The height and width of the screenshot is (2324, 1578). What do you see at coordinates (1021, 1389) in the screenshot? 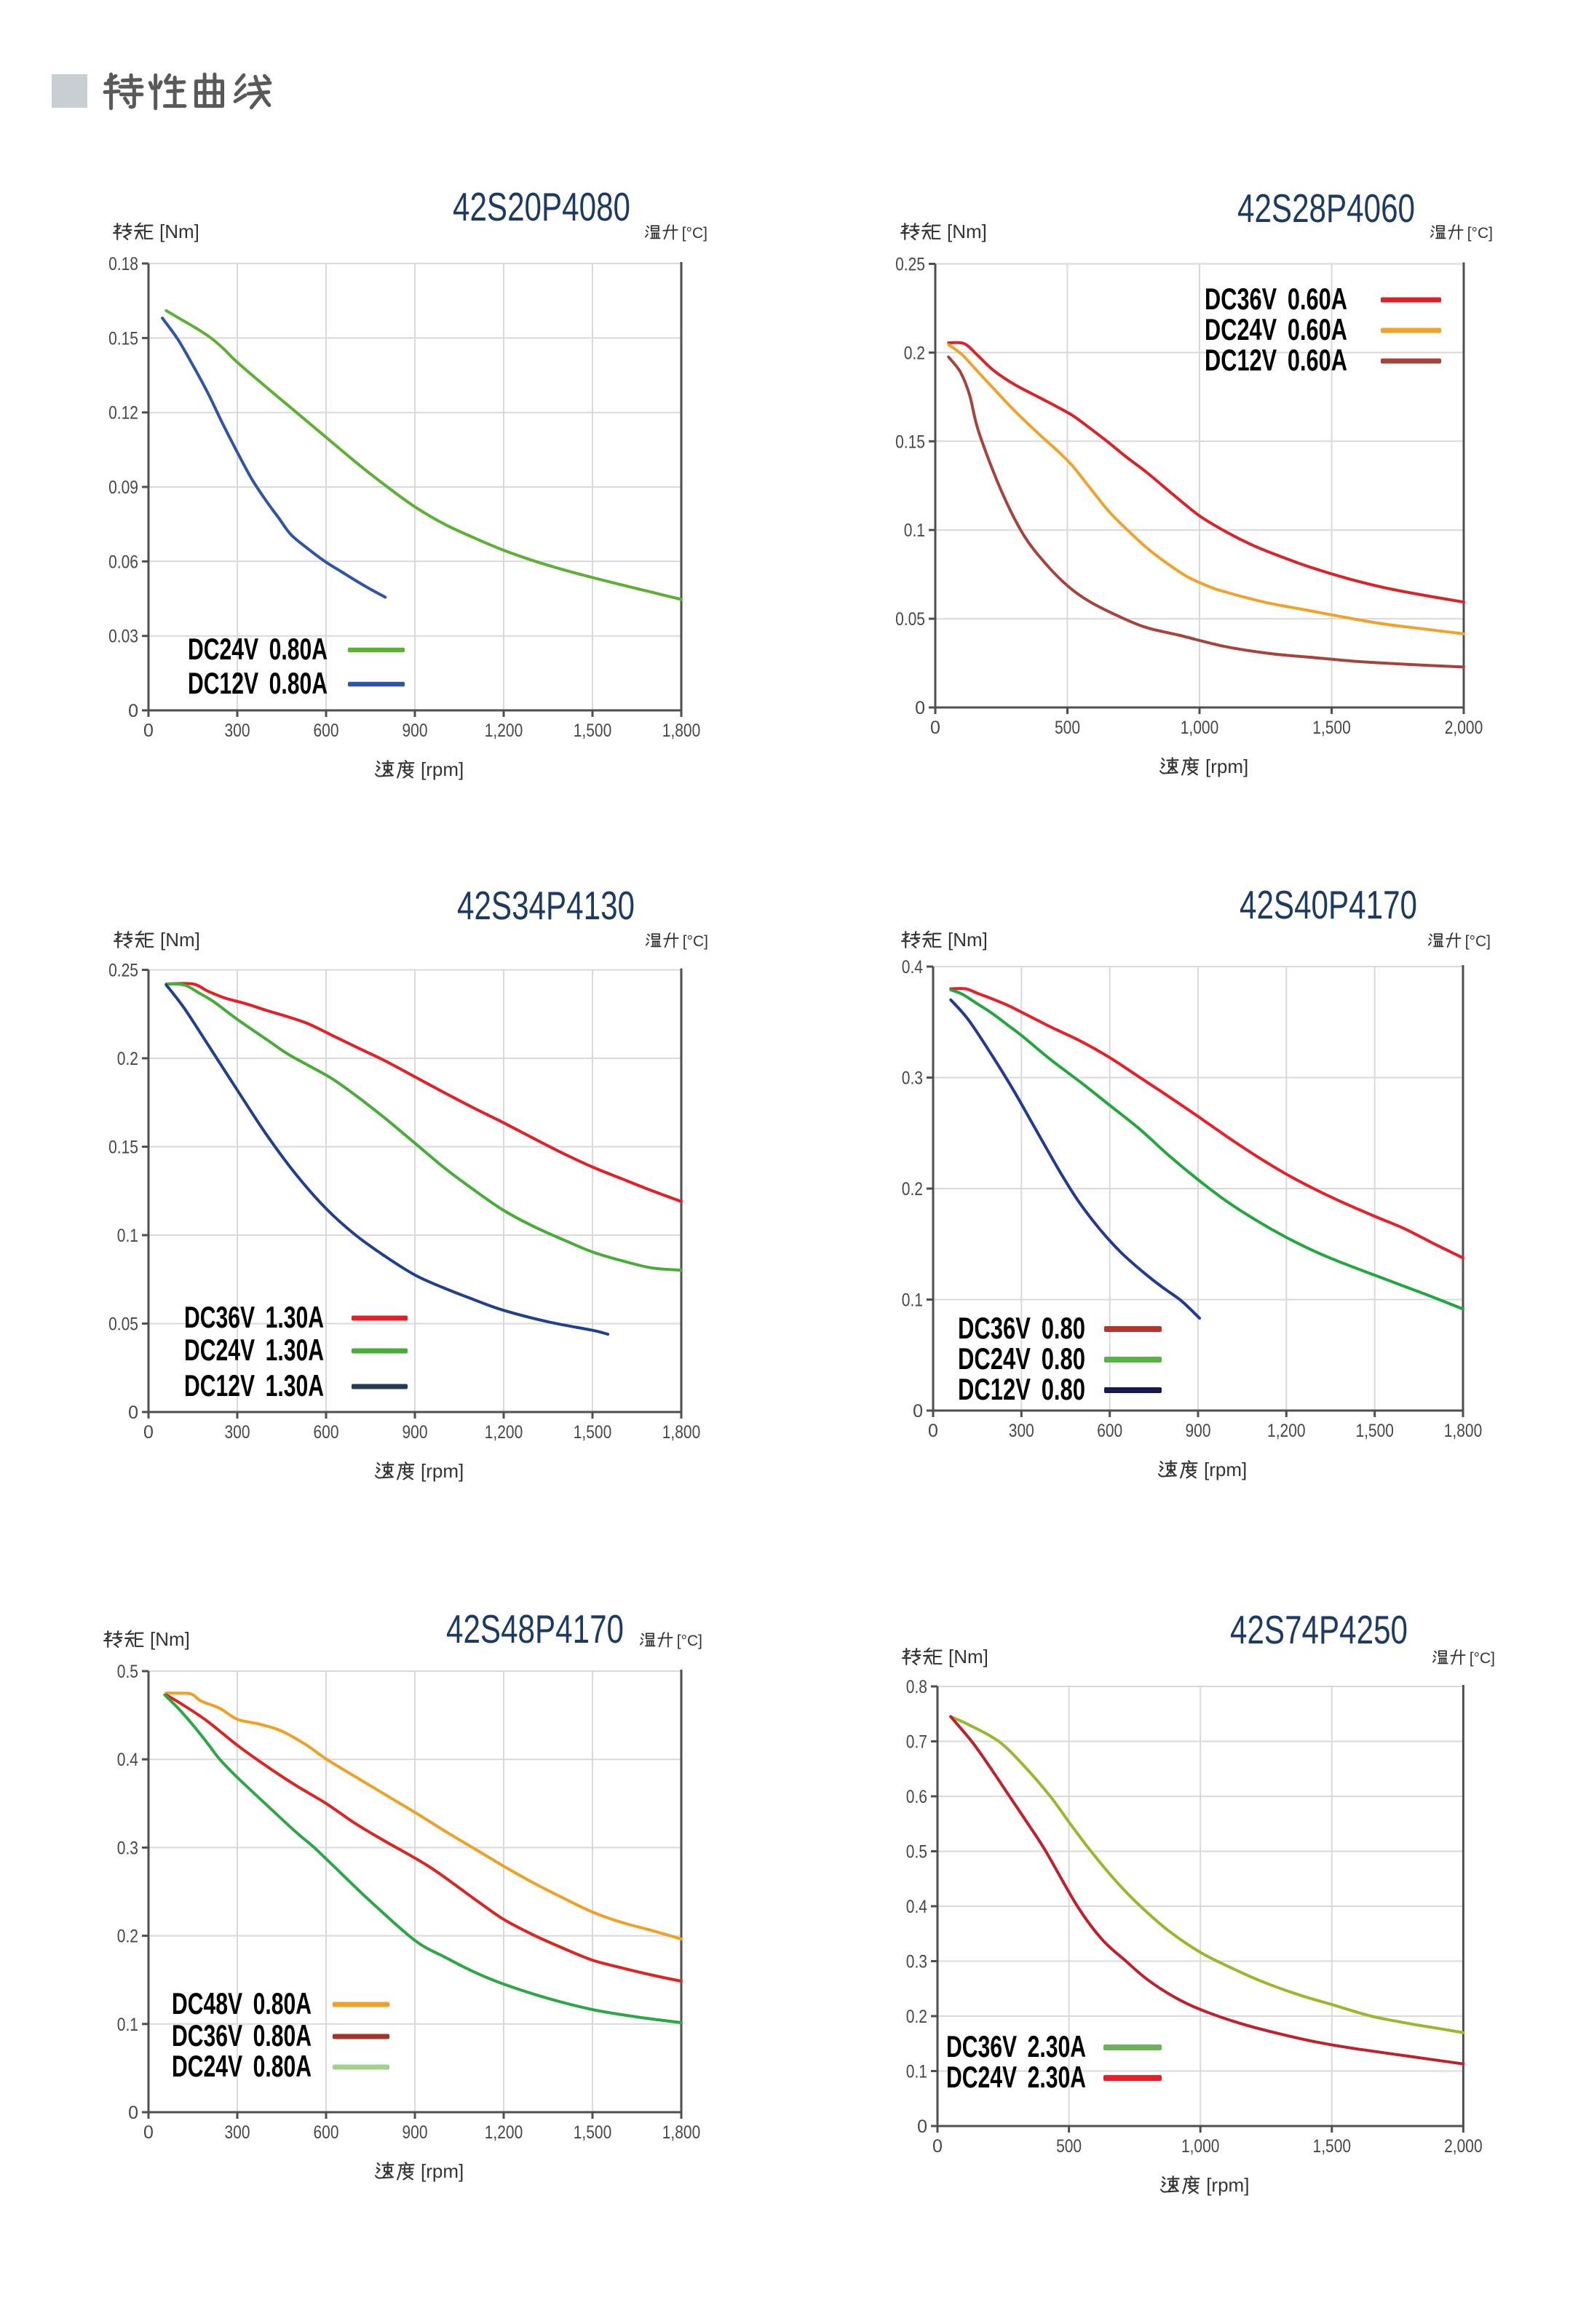
I see `svg-text: DC12V 0.80` at bounding box center [1021, 1389].